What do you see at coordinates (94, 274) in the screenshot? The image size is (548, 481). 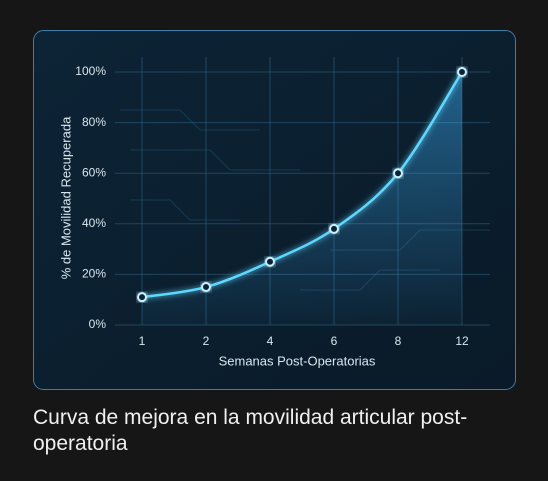 I see `y-tick-label: 20%` at bounding box center [94, 274].